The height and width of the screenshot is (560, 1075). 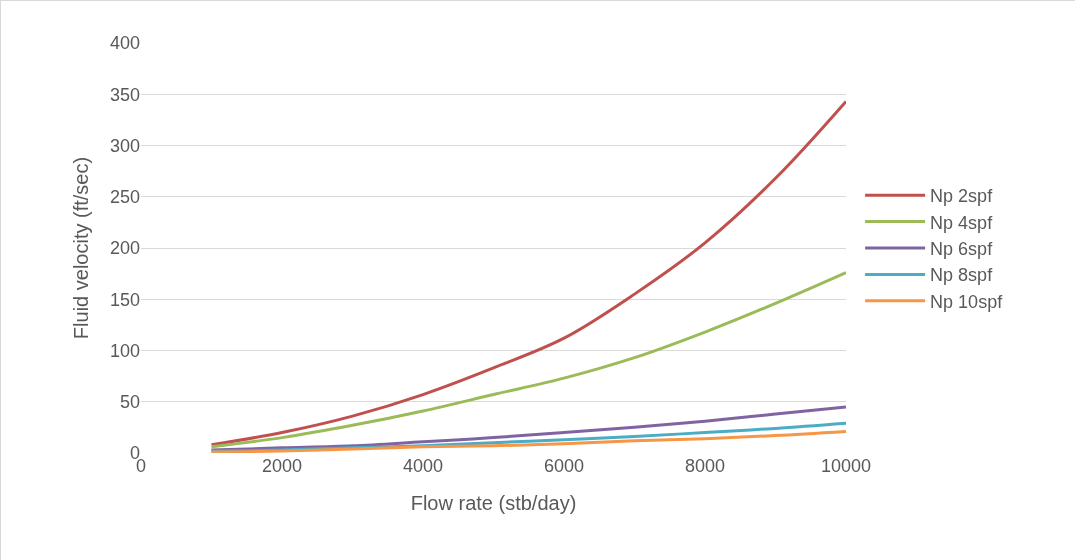 What do you see at coordinates (129, 402) in the screenshot?
I see `y-tick-label: 50` at bounding box center [129, 402].